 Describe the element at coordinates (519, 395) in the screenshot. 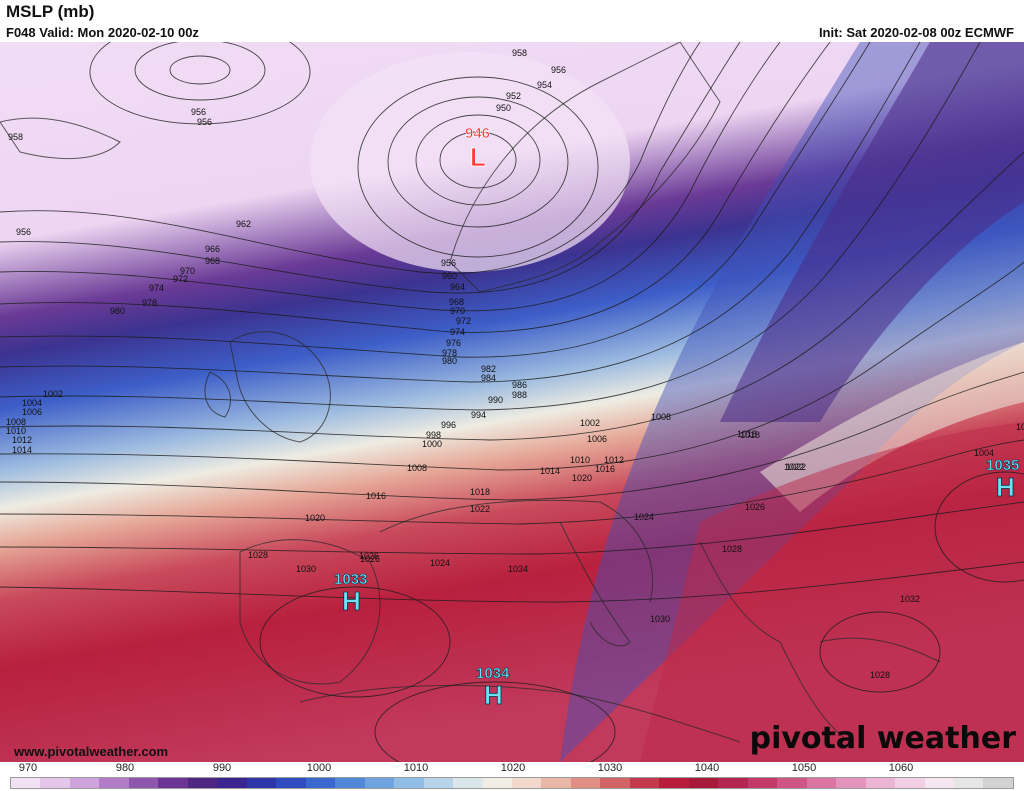

I see `contour-label: 988` at that location.